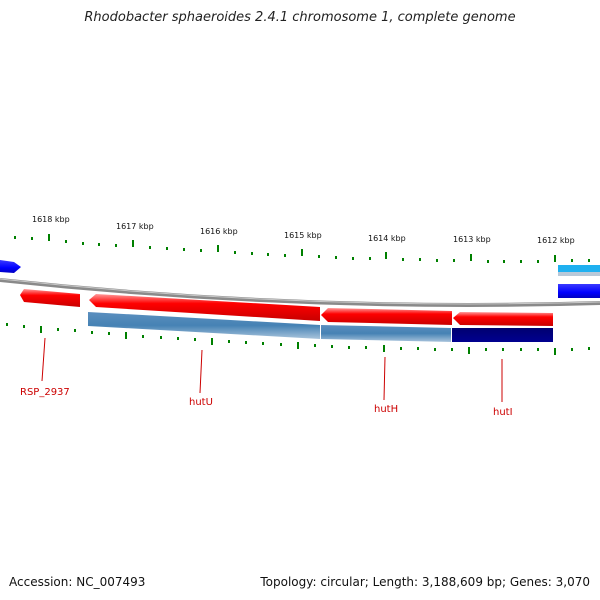  What do you see at coordinates (502, 335) in the screenshot?
I see `cds-huti` at bounding box center [502, 335].